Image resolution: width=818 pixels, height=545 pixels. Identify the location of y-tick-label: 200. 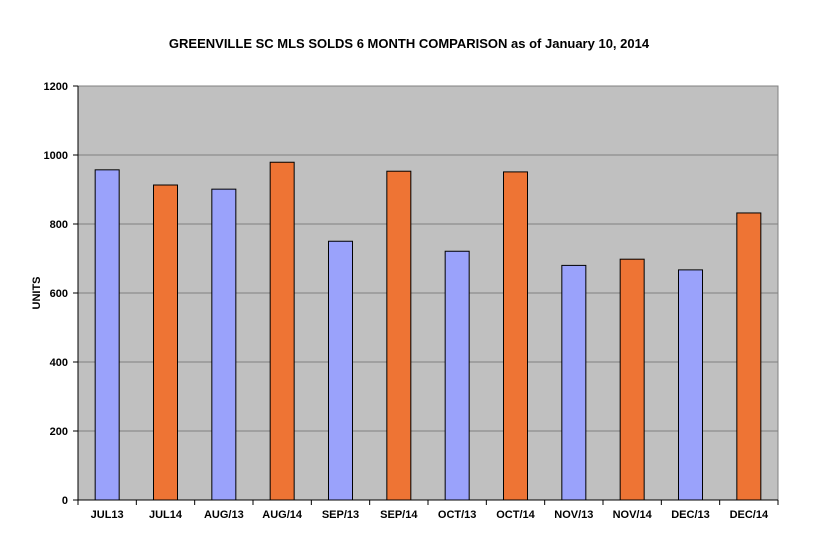
(59, 432).